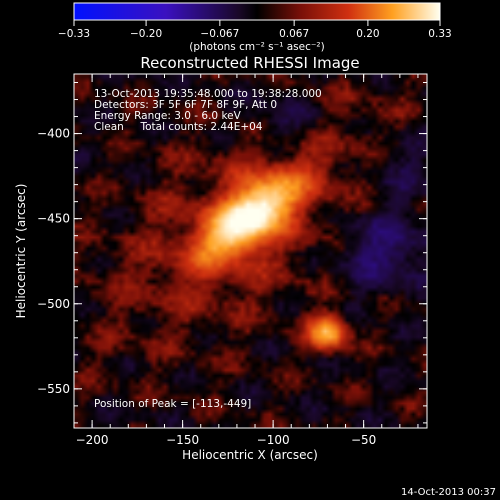  What do you see at coordinates (182, 440) in the screenshot?
I see `x-tick-label: −150` at bounding box center [182, 440].